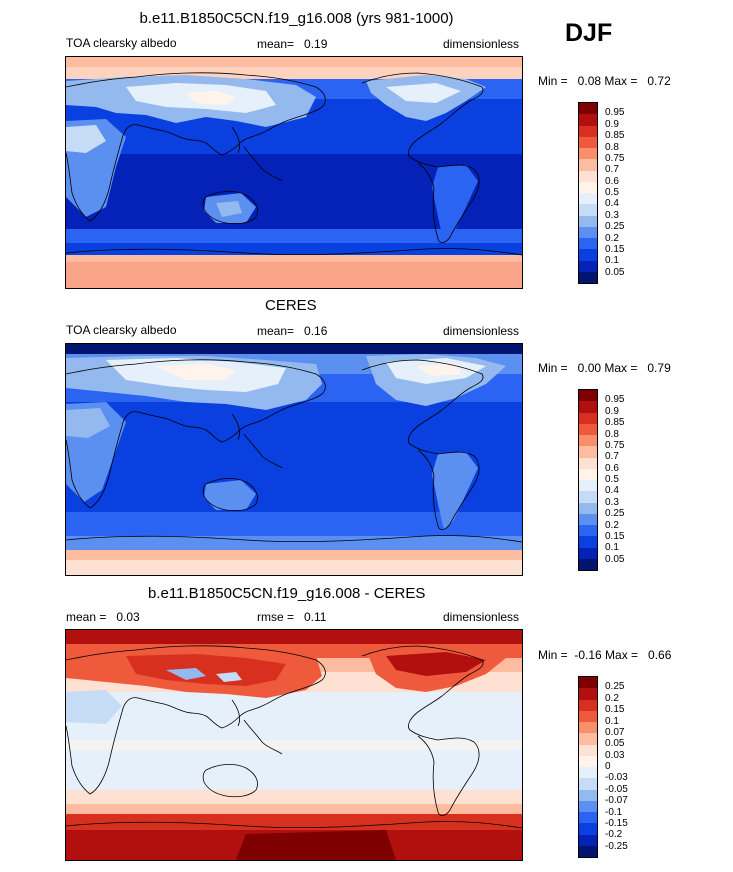  Describe the element at coordinates (616, 789) in the screenshot. I see `colorbar-tick-label: -0.05` at that location.